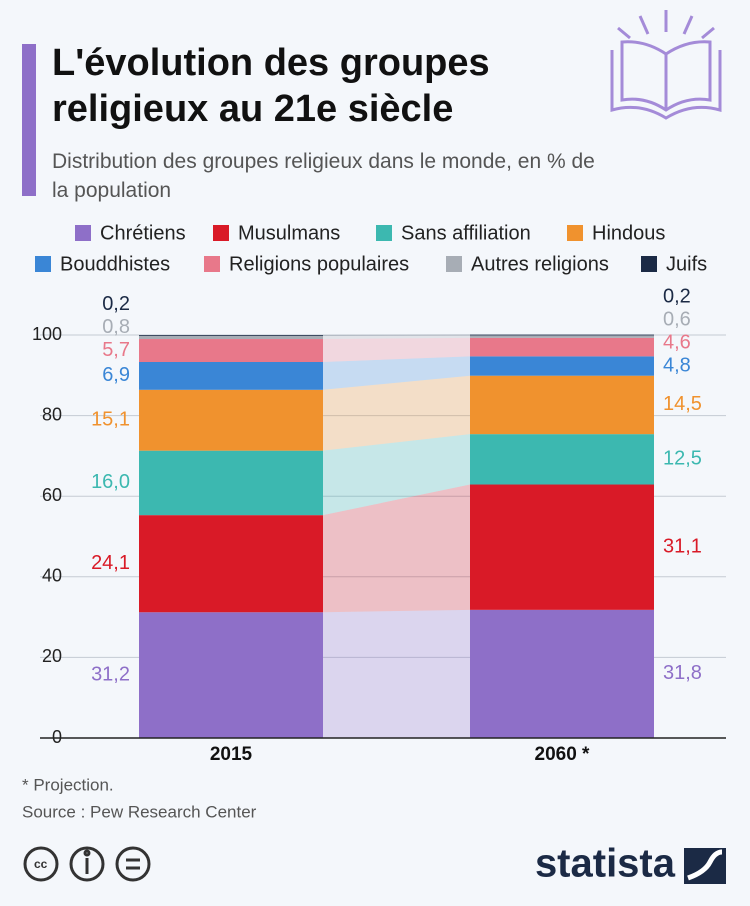  What do you see at coordinates (682, 673) in the screenshot?
I see `value-label: 31,8` at bounding box center [682, 673].